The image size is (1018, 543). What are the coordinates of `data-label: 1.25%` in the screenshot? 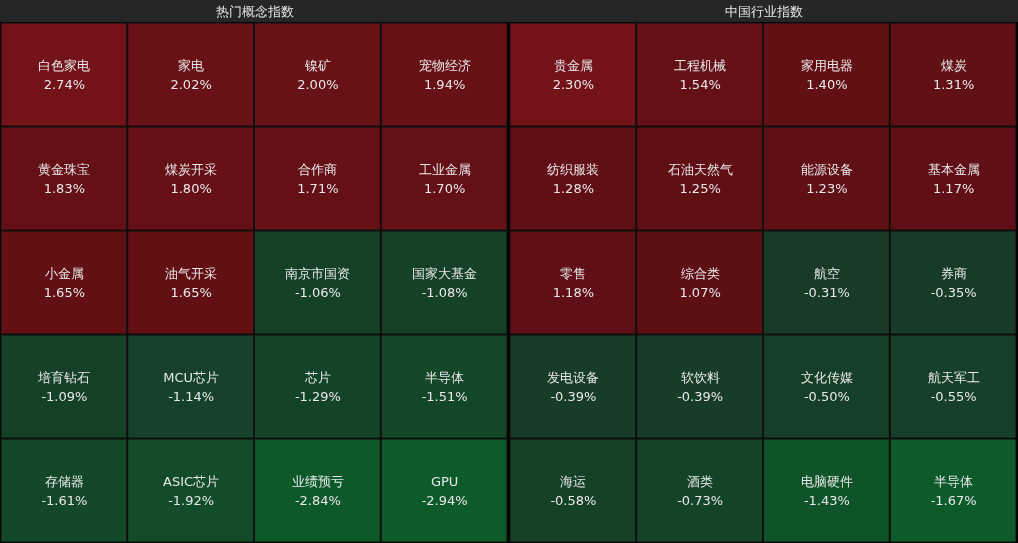 It's located at (700, 188).